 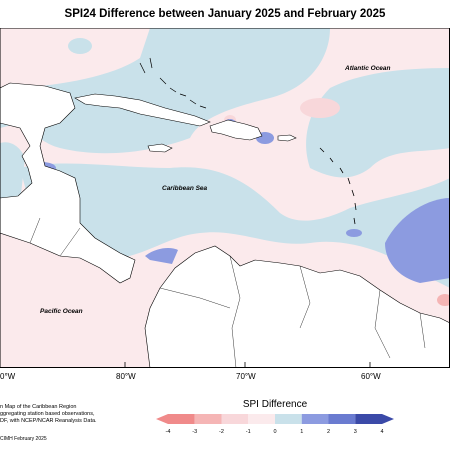 What do you see at coordinates (68, 183) in the screenshot?
I see `central-america-land` at bounding box center [68, 183].